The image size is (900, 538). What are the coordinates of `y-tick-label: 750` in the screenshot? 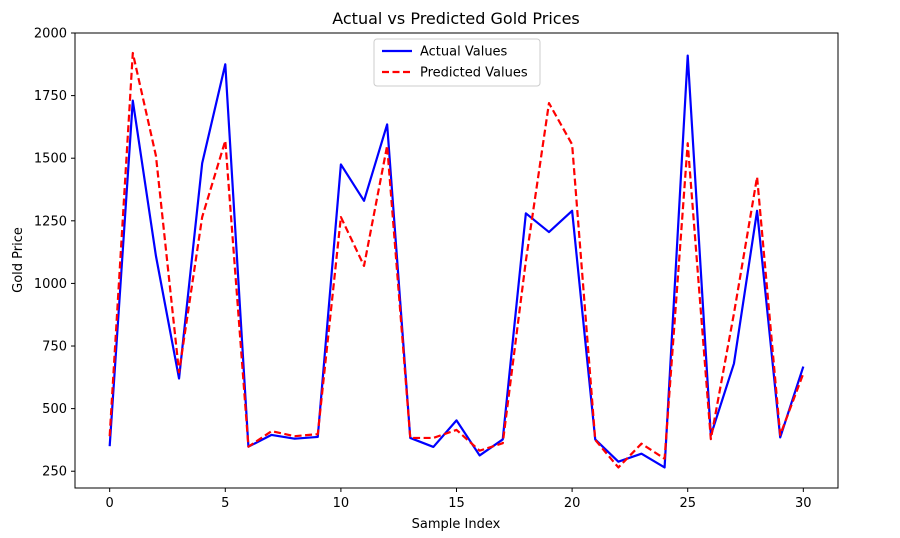 It's located at (54, 347).